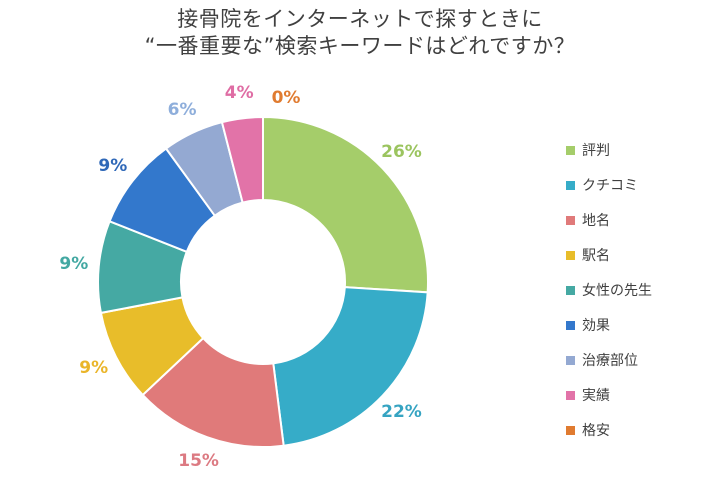 The image size is (720, 477). Describe the element at coordinates (610, 186) in the screenshot. I see `legend-label: クチコミ` at that location.